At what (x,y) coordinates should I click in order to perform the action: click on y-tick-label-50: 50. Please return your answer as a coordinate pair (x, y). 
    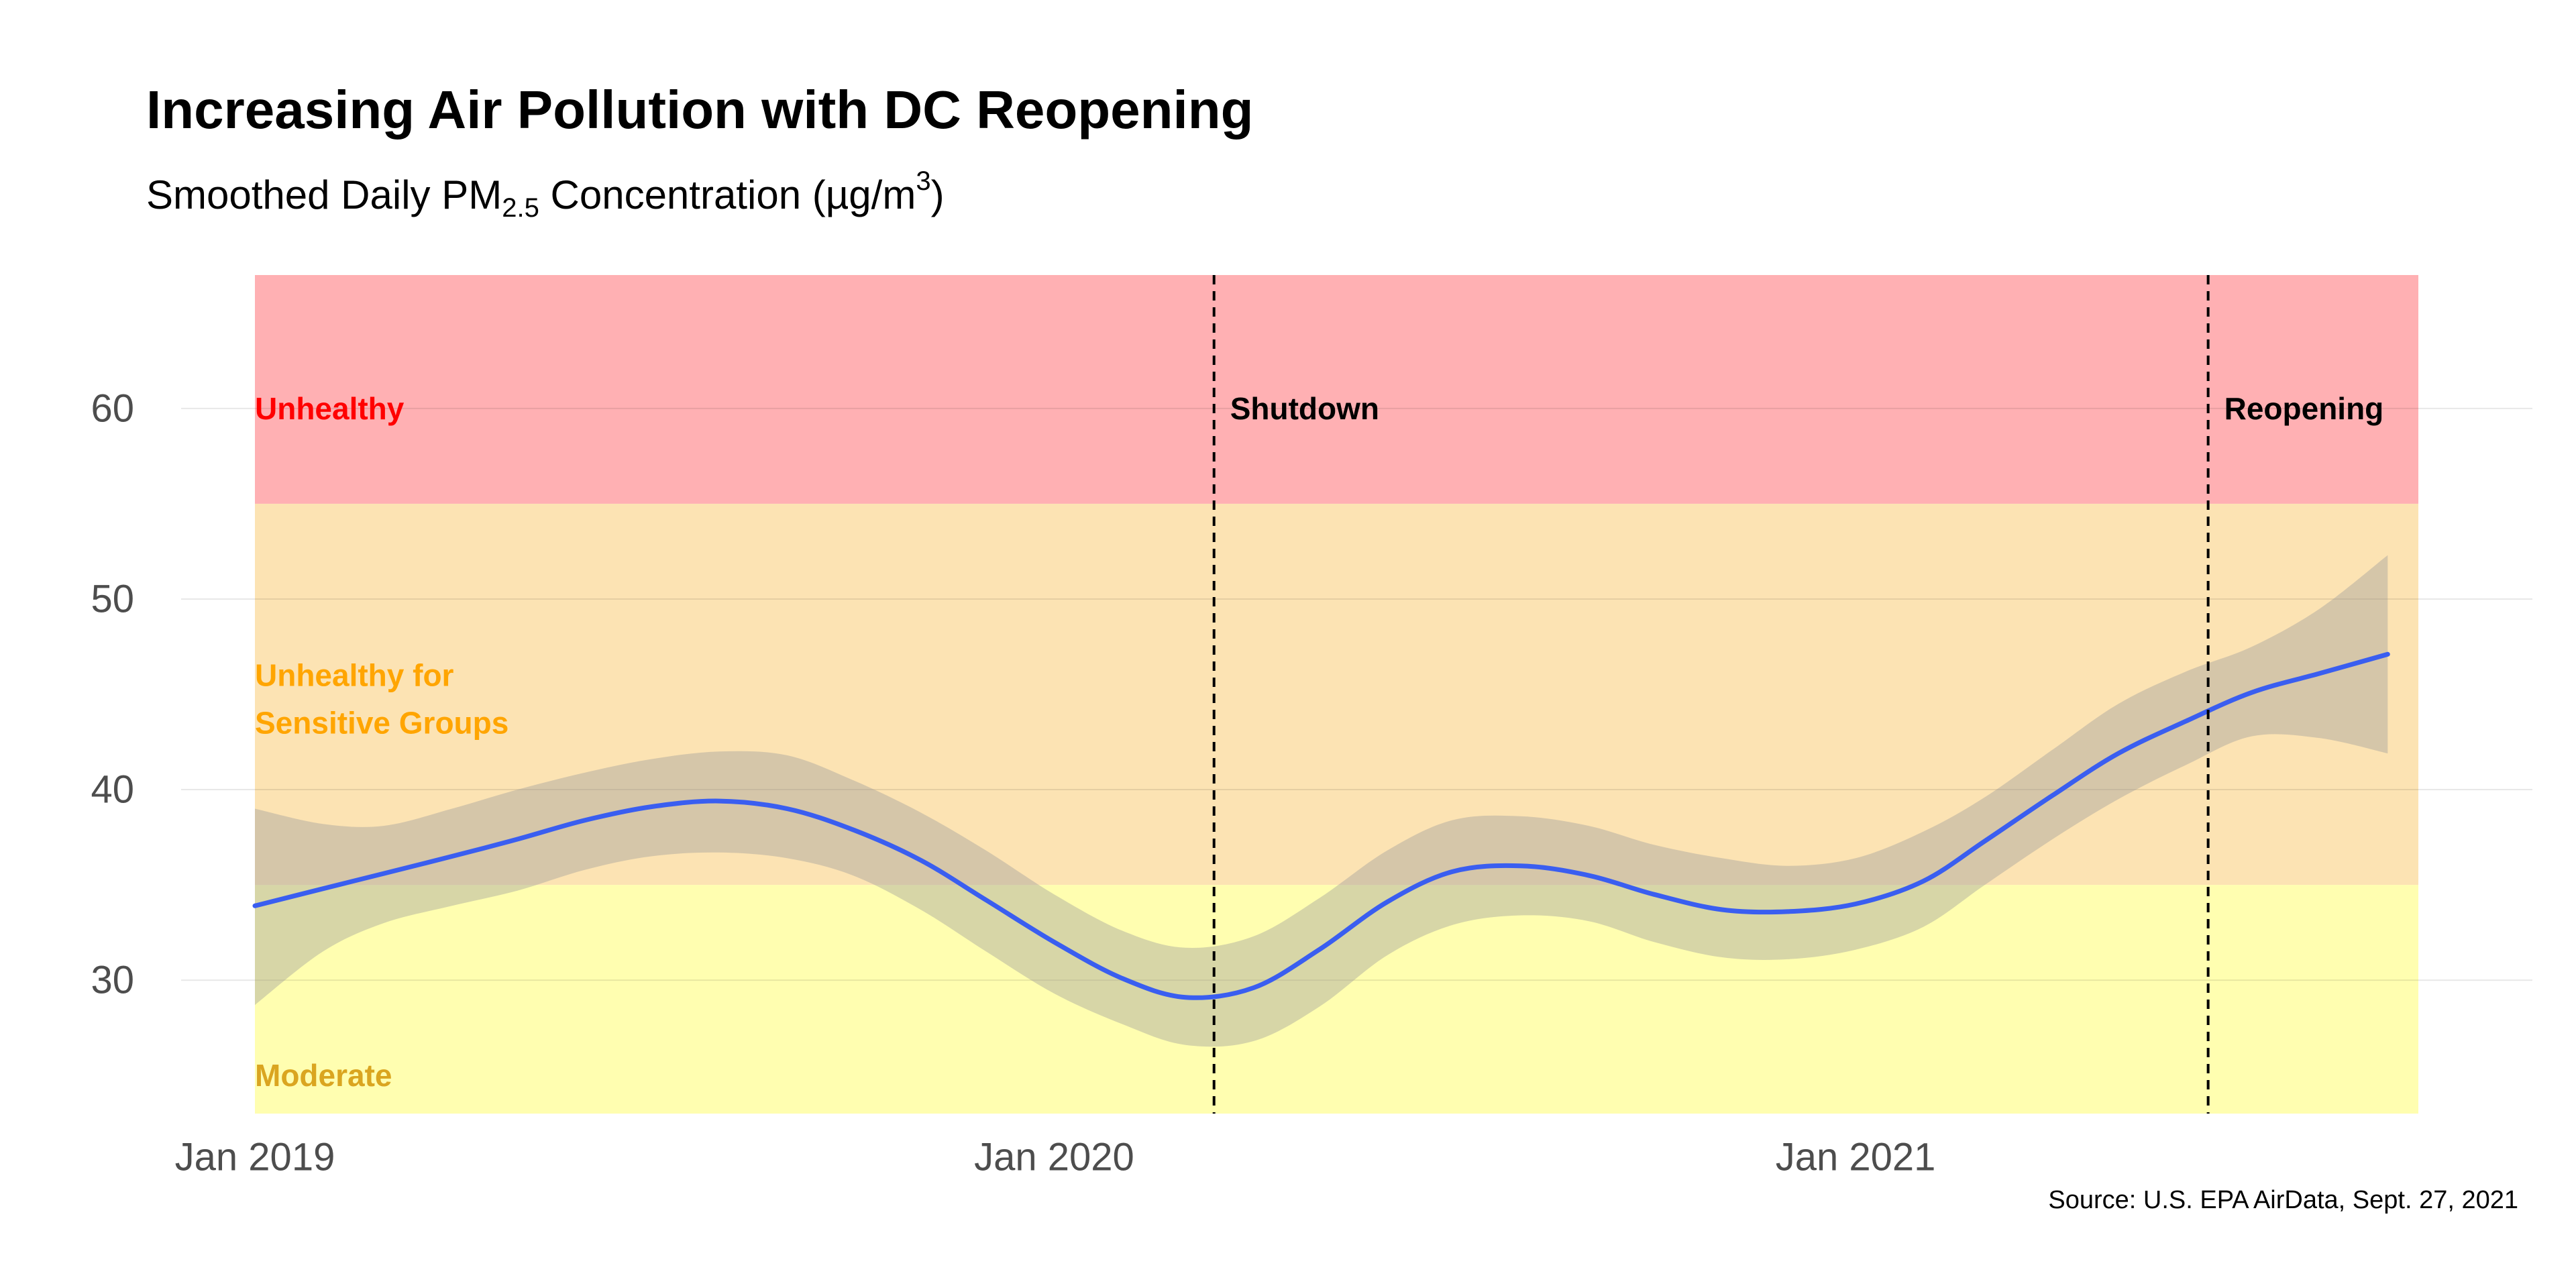
    Looking at the image, I should click on (112, 599).